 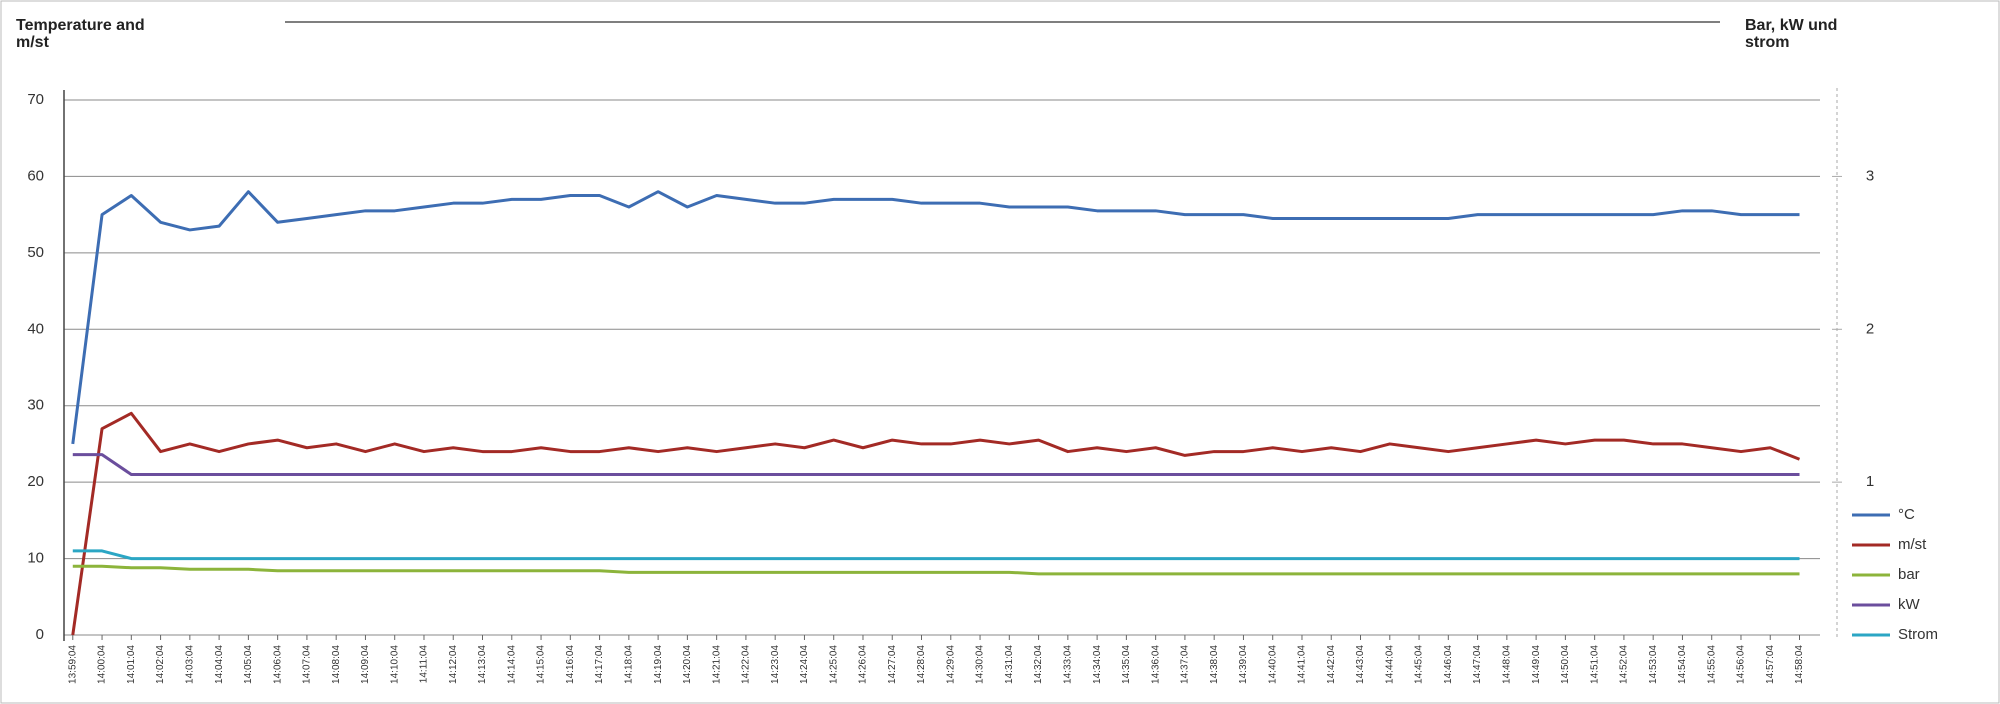 I want to click on x-tick-label: 14:22:04, so click(x=746, y=664).